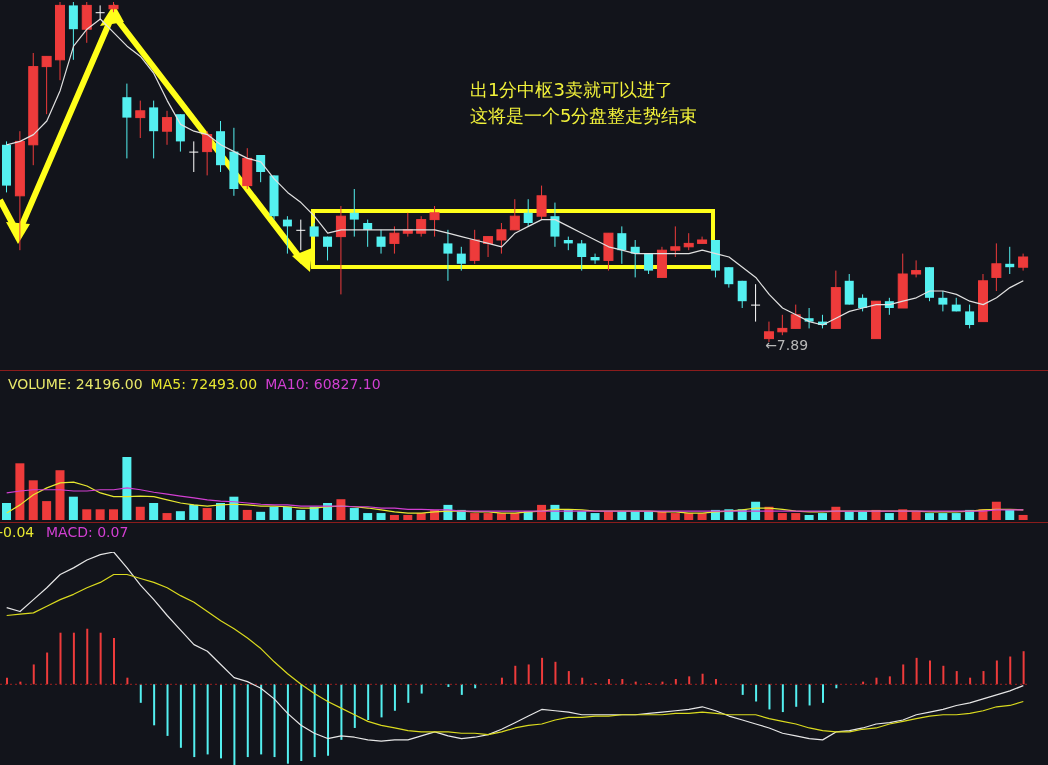 The height and width of the screenshot is (765, 1048). What do you see at coordinates (584, 115) in the screenshot?
I see `annotation: 这将是一个5分盘整走势结束` at bounding box center [584, 115].